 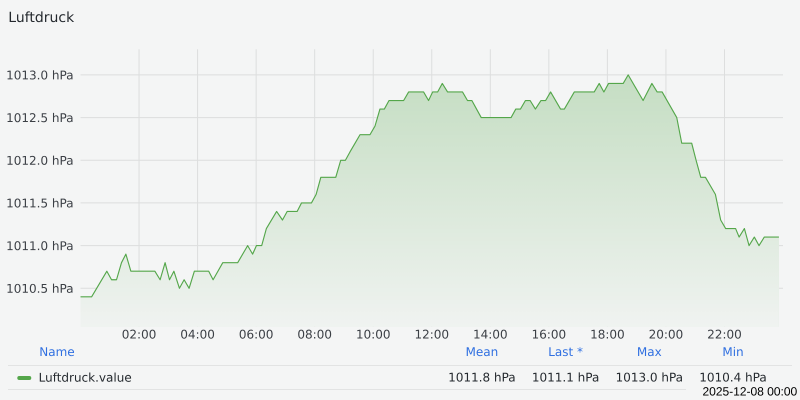 What do you see at coordinates (39, 245) in the screenshot?
I see `y-tick-label: 1011.0 hPa` at bounding box center [39, 245].